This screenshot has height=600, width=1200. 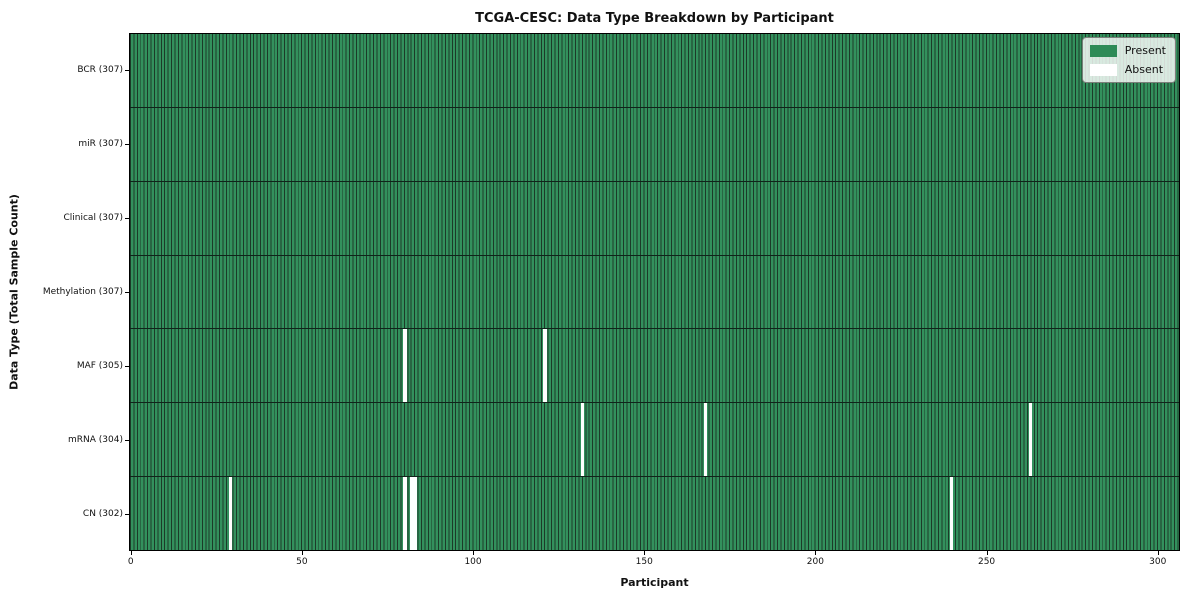 I want to click on y-tick-label: mRNA (304), so click(x=95, y=440).